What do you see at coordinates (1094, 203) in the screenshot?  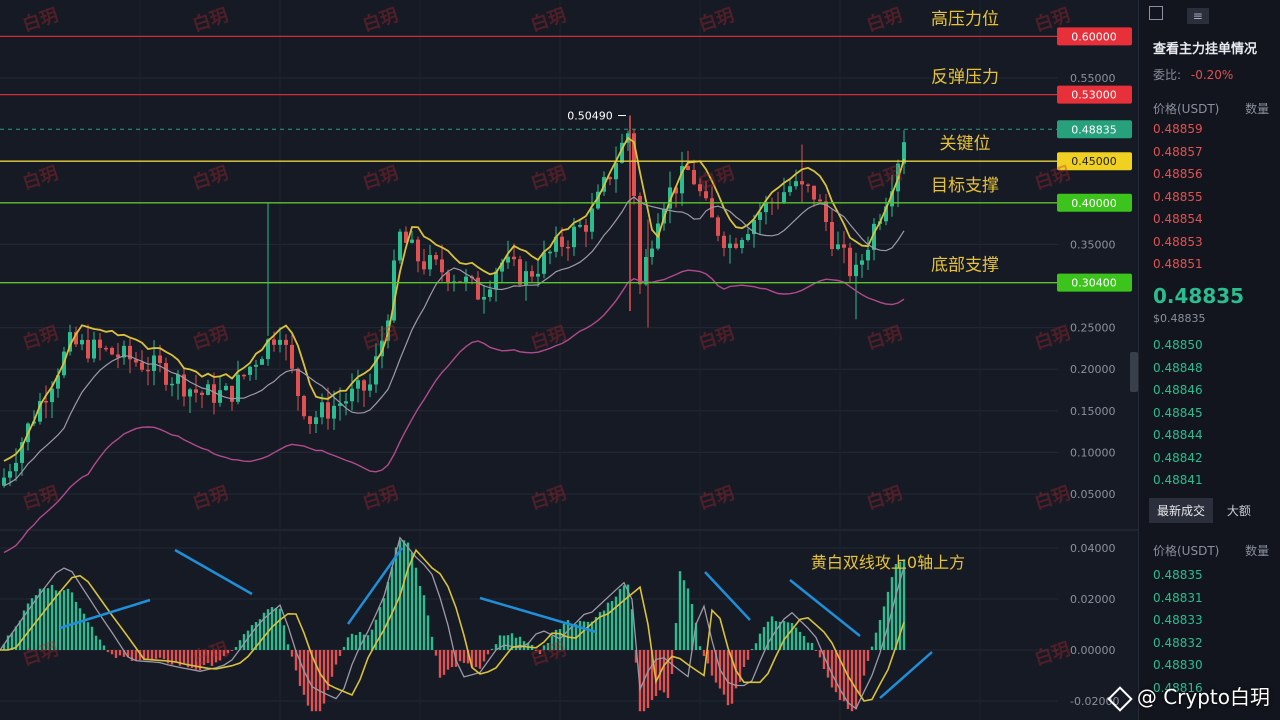 I see `price-tag-text: 0.40000` at bounding box center [1094, 203].